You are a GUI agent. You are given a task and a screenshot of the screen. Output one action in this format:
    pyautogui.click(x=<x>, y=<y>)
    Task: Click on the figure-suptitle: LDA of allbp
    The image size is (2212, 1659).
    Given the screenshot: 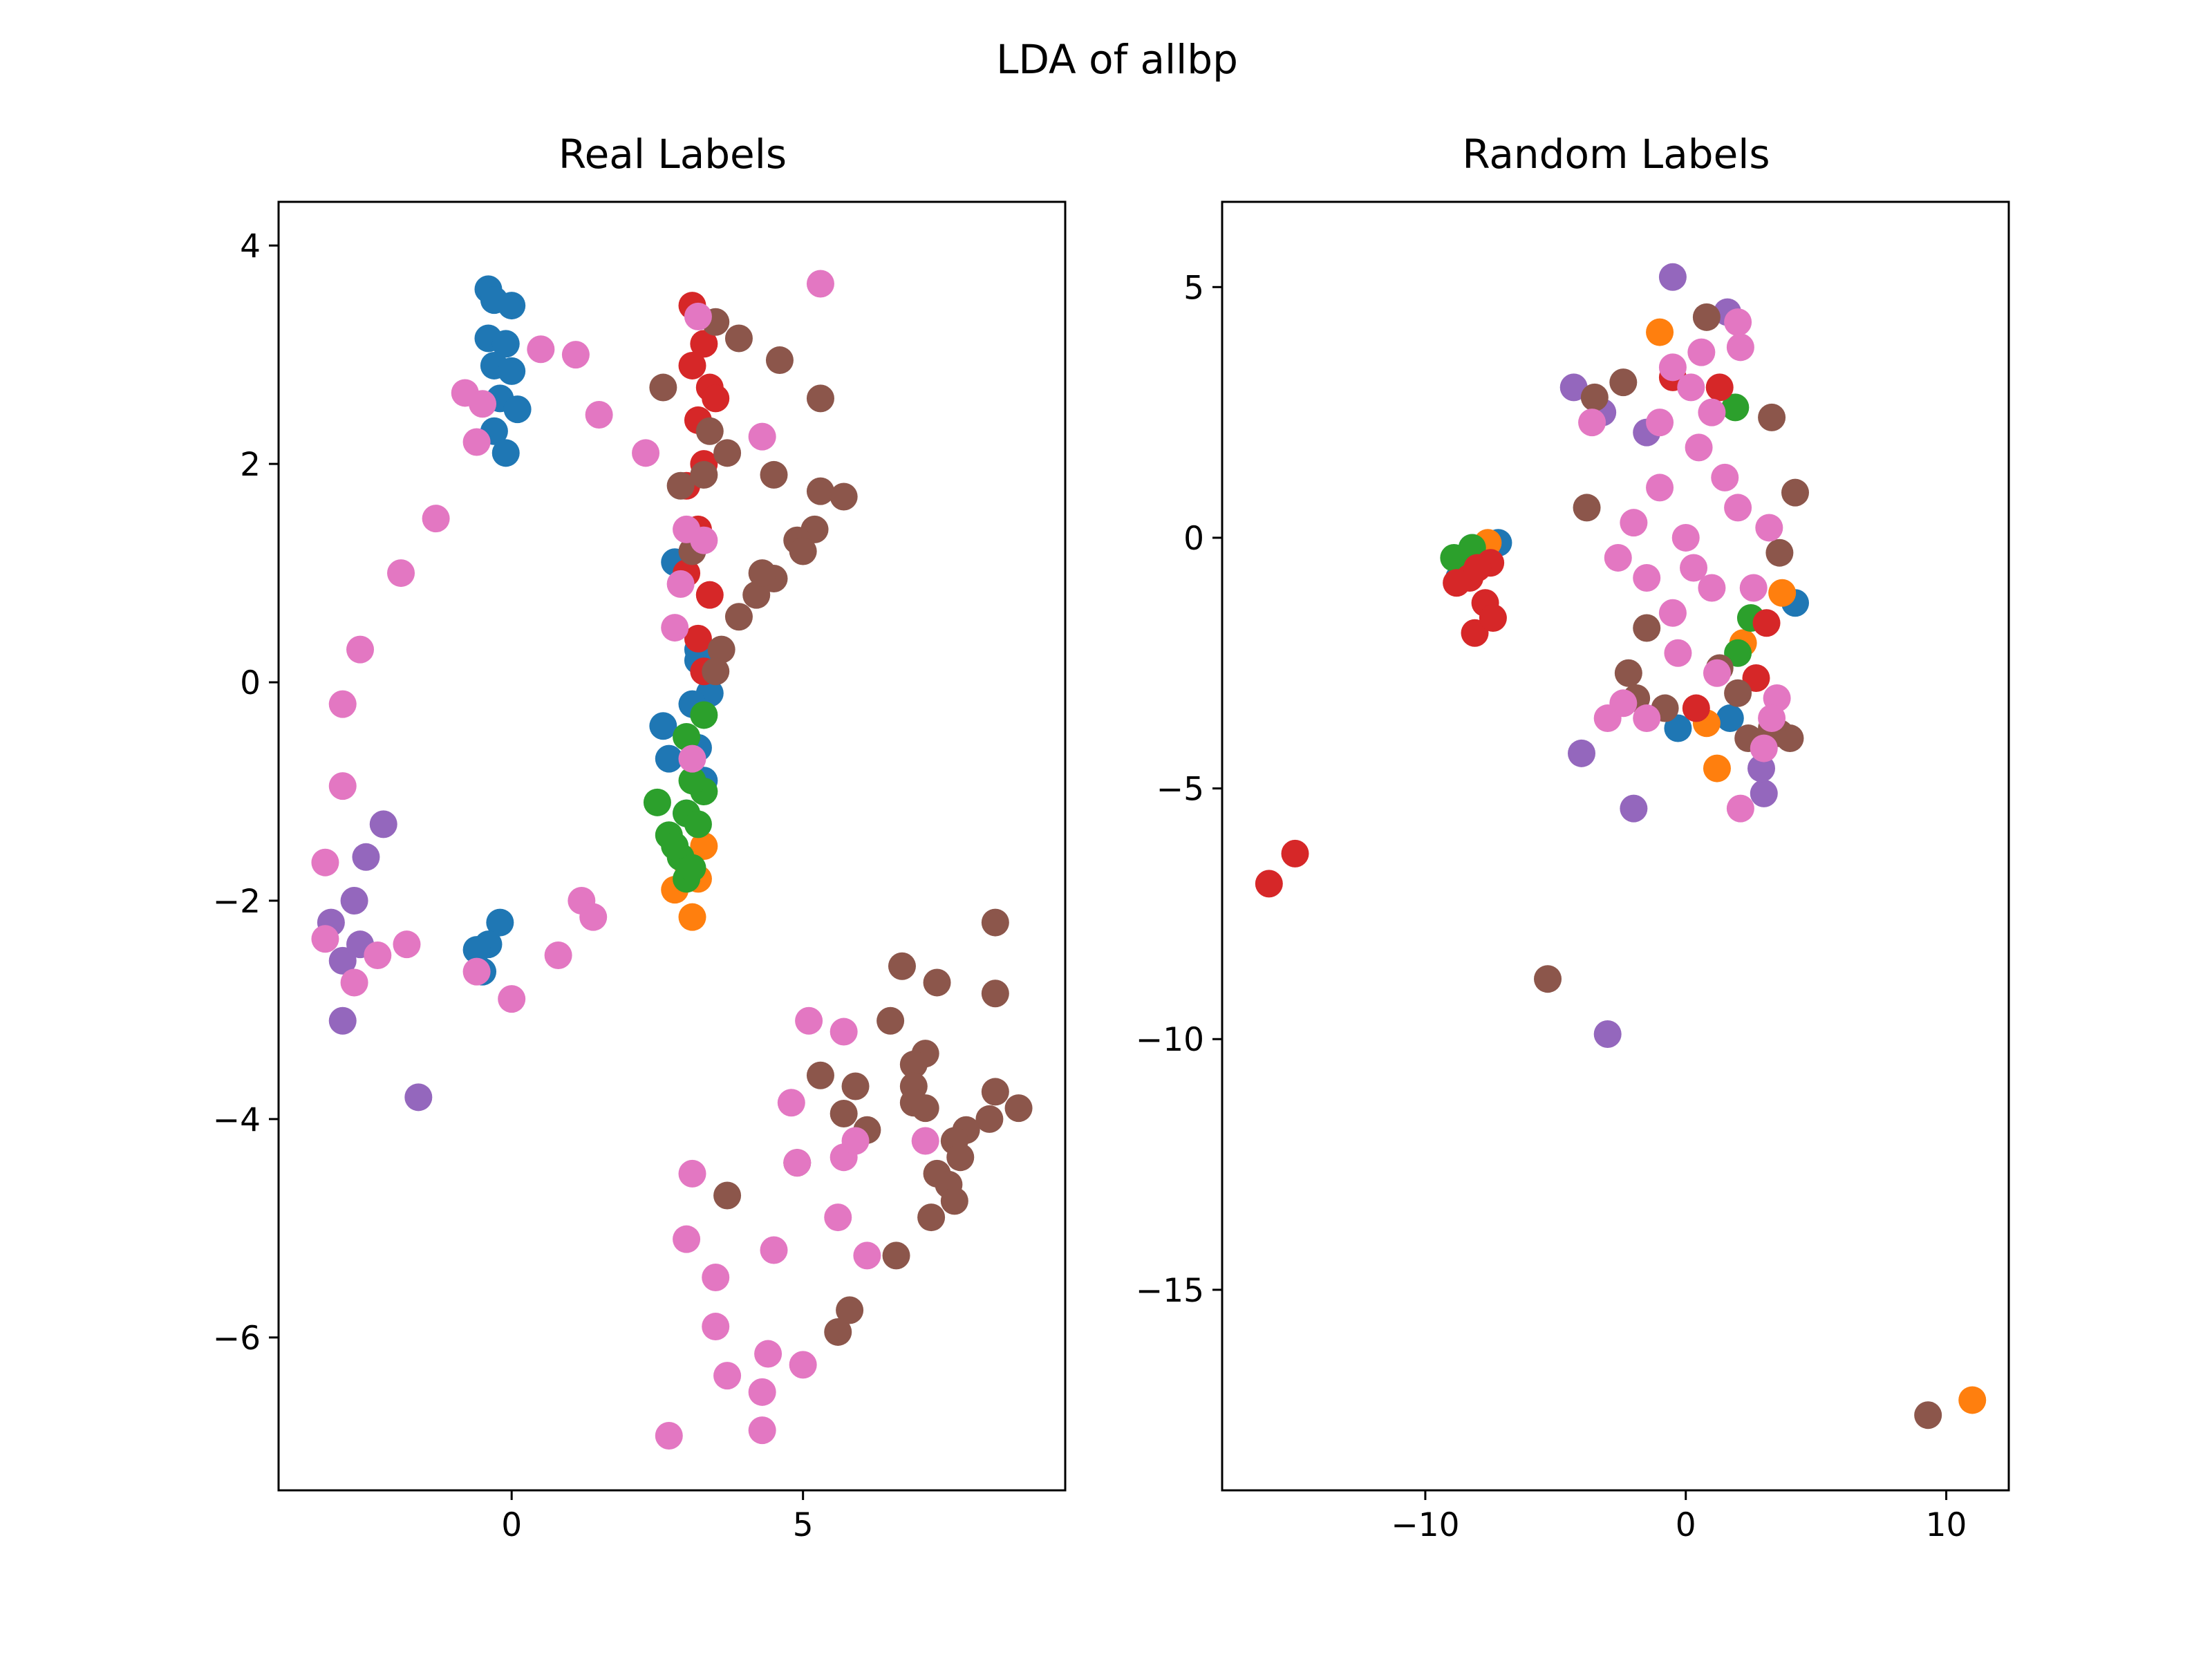 What is the action you would take?
    pyautogui.click(x=1117, y=60)
    